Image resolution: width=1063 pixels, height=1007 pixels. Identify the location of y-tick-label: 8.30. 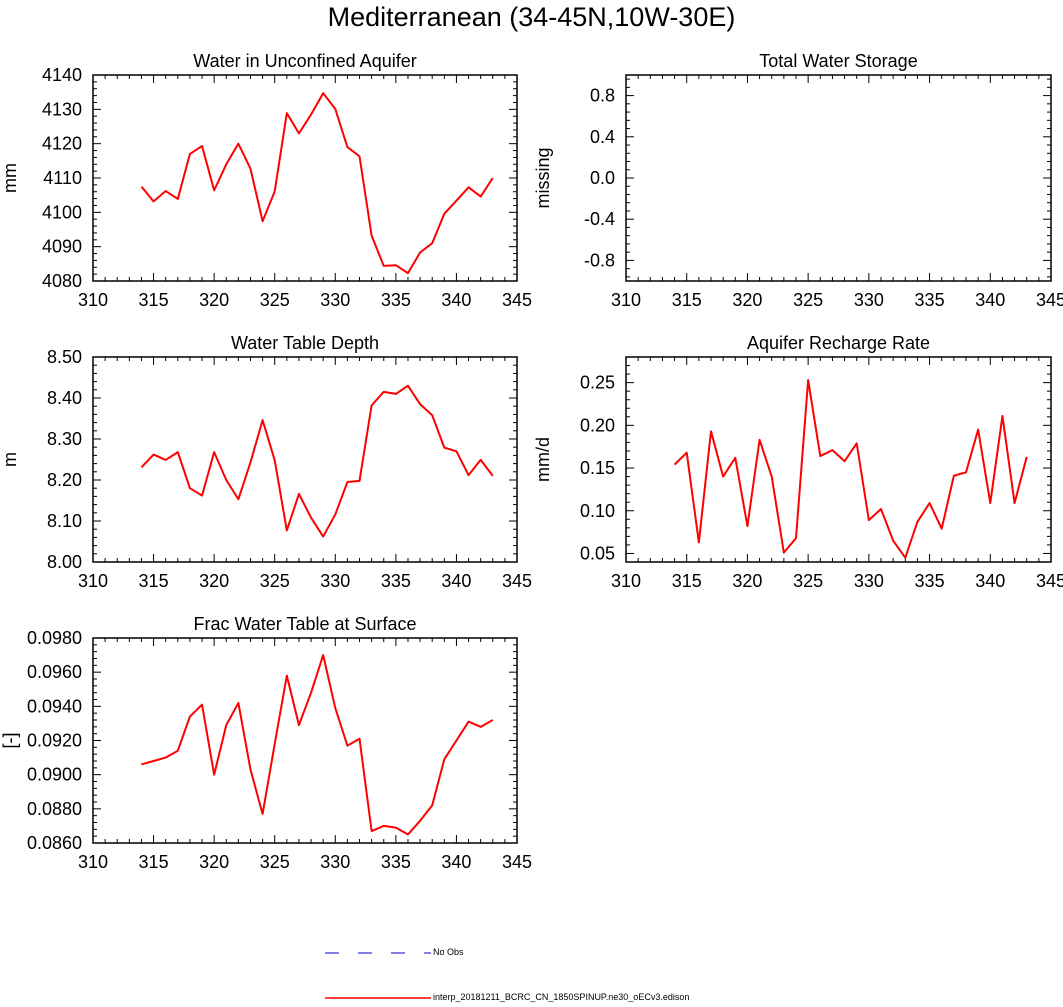
(64, 439).